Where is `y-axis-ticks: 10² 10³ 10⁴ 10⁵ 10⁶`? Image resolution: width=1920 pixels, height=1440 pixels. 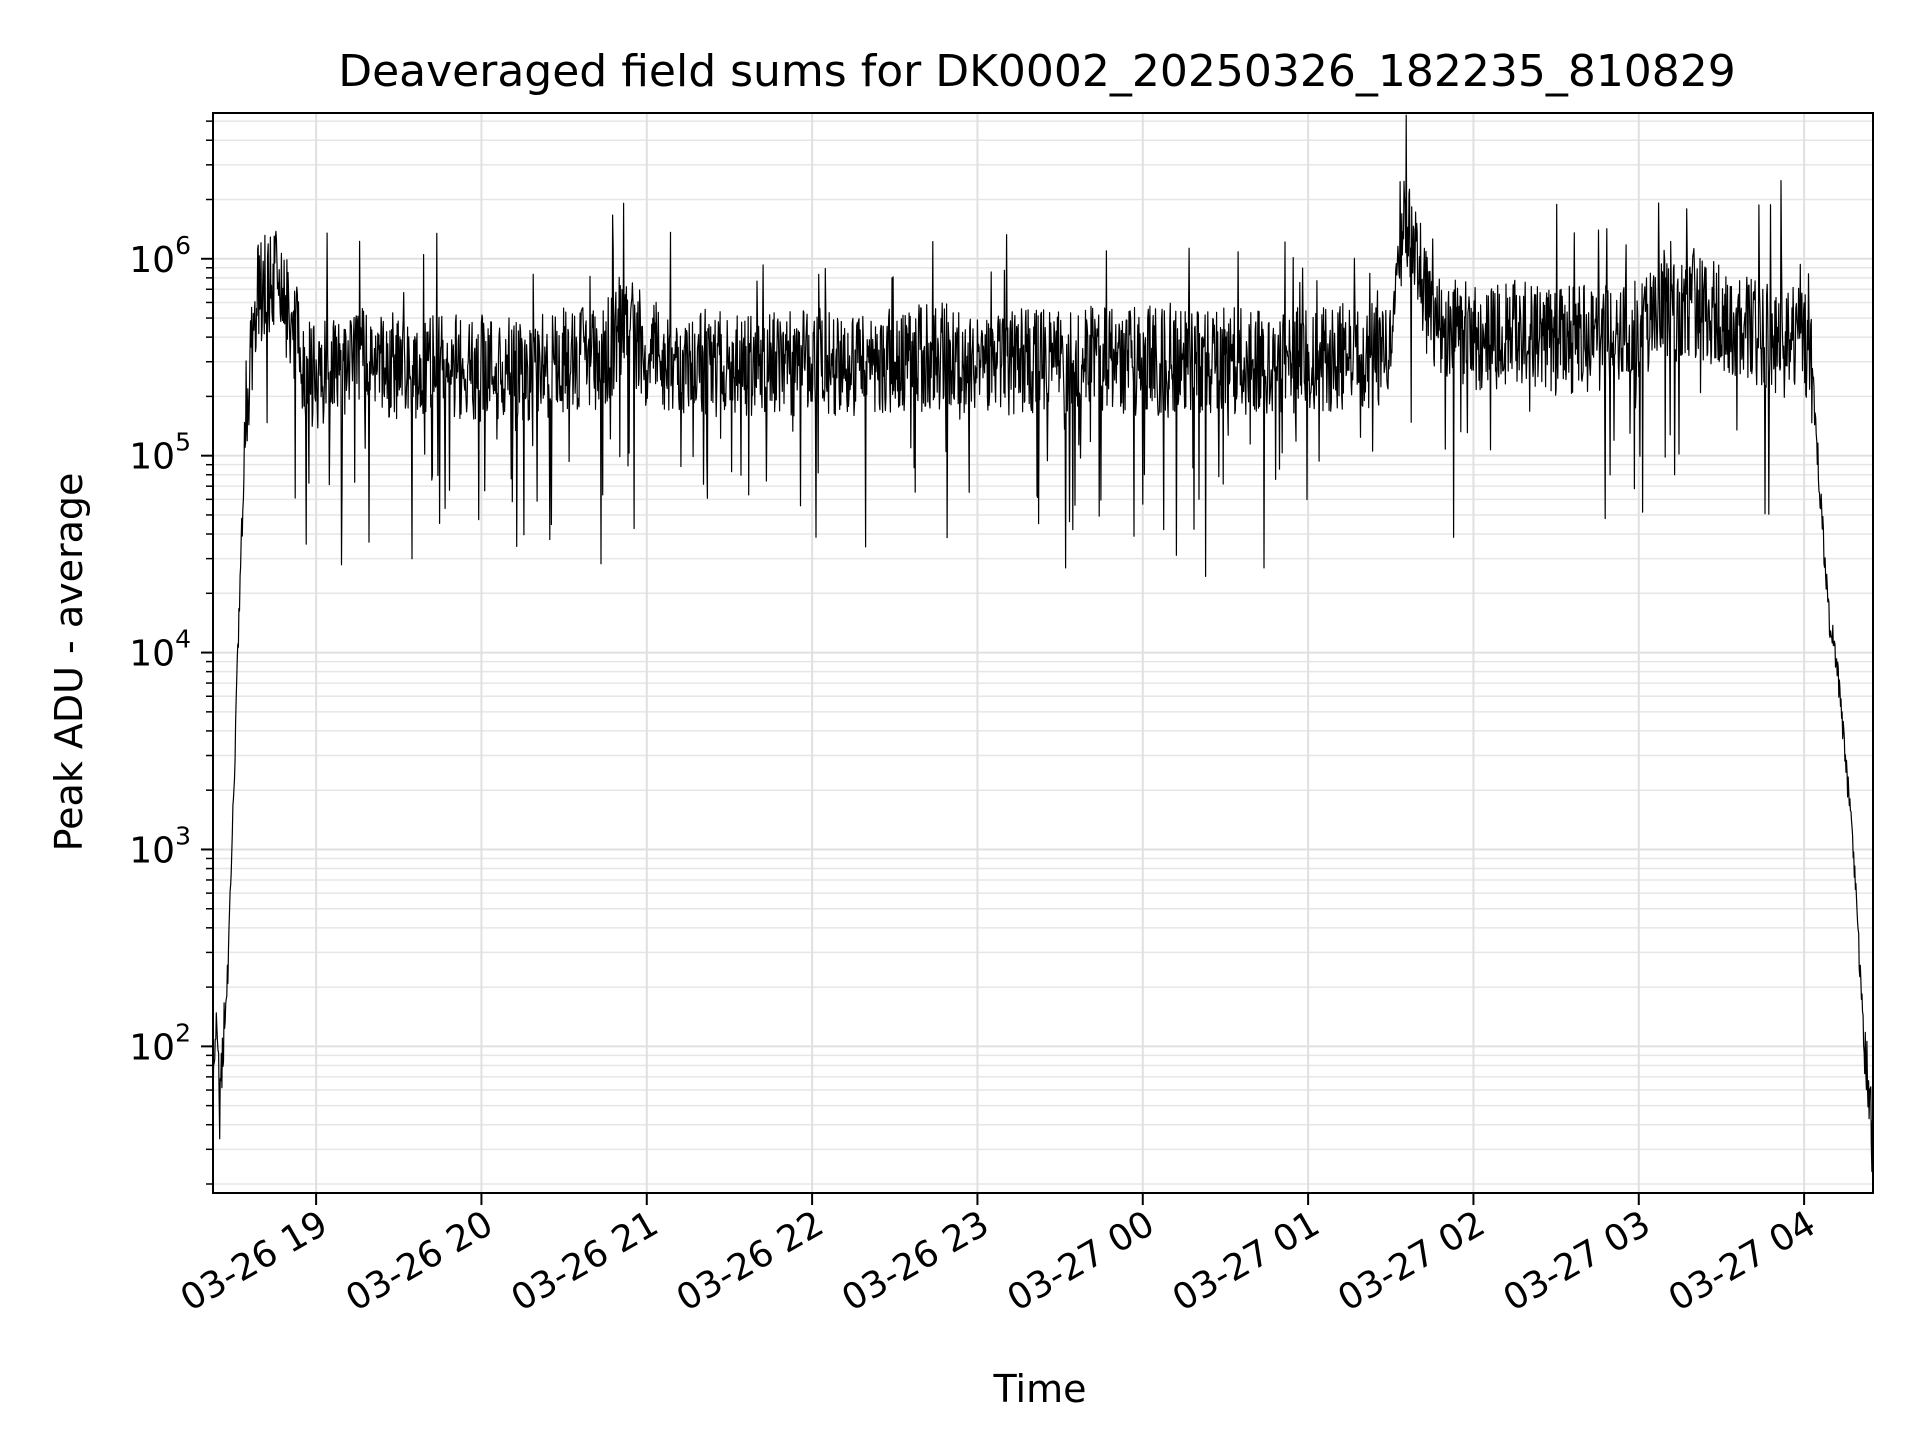
y-axis-ticks: 10² 10³ 10⁴ 10⁵ 10⁶ is located at coordinates (171, 652).